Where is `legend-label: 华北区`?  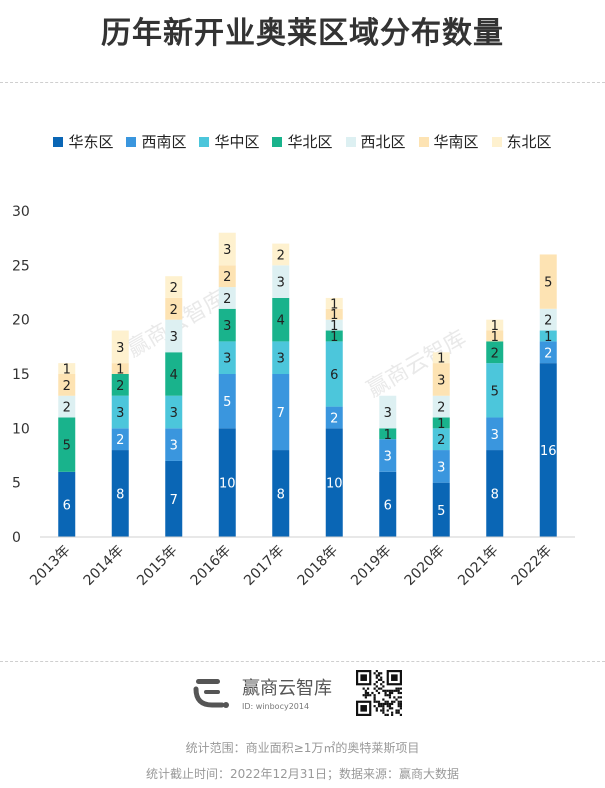
legend-label: 华北区 is located at coordinates (310, 142).